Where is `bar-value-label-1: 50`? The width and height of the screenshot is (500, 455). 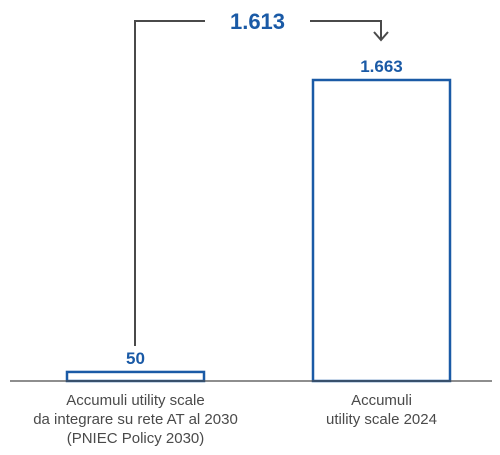 bar-value-label-1: 50 is located at coordinates (135, 358).